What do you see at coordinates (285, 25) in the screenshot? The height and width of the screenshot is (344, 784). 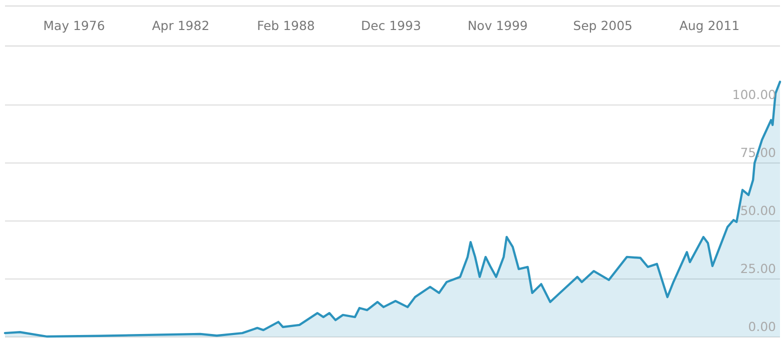 I see `x-tick-label: Feb 1988` at bounding box center [285, 25].